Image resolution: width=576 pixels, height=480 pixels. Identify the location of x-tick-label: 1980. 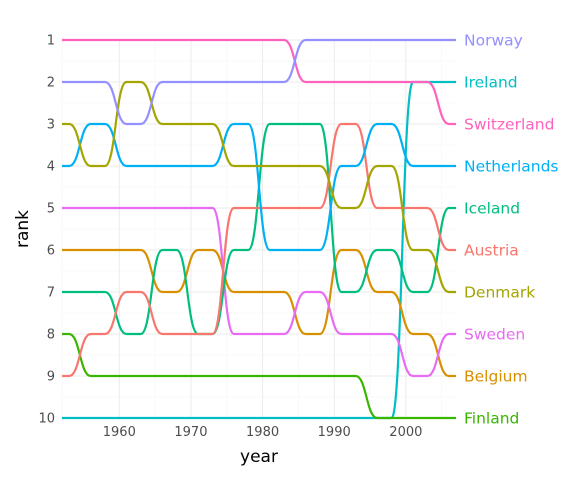
(262, 432).